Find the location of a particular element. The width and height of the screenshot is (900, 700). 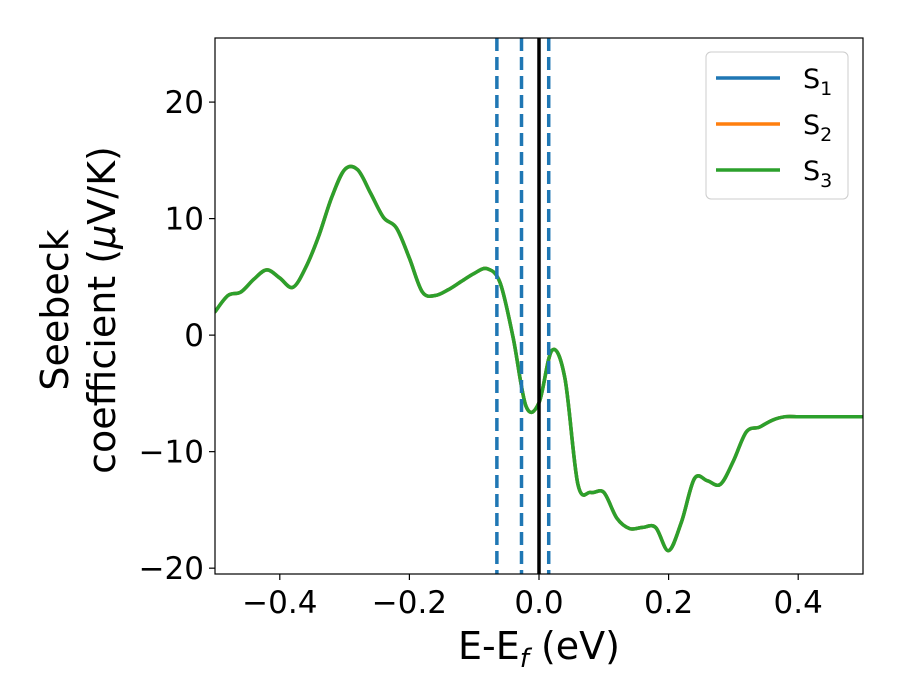

legend-label-s1: S1 is located at coordinates (817, 82).